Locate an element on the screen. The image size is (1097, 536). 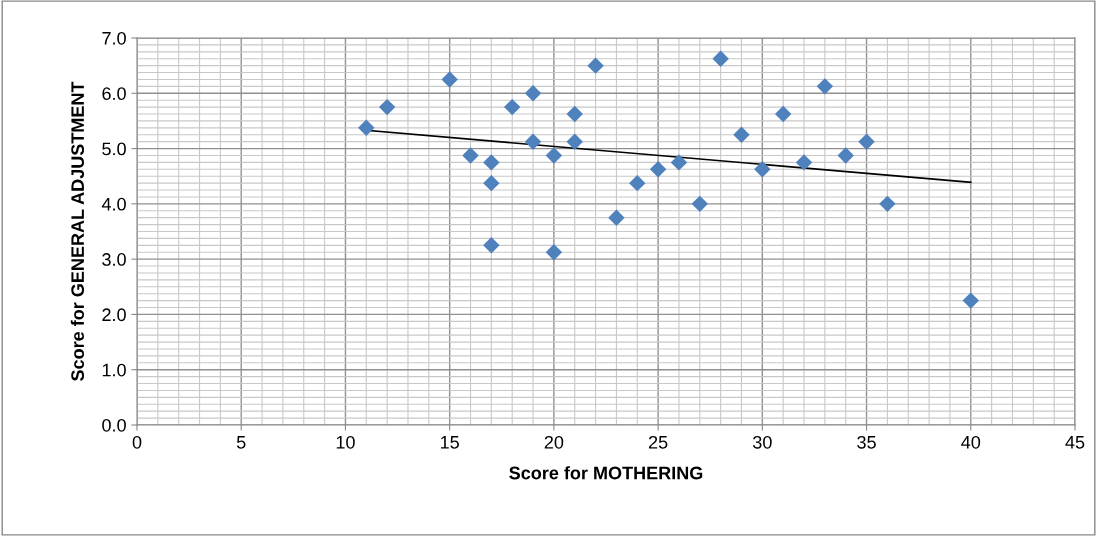
y-tick-label: 3.0 is located at coordinates (114, 259).